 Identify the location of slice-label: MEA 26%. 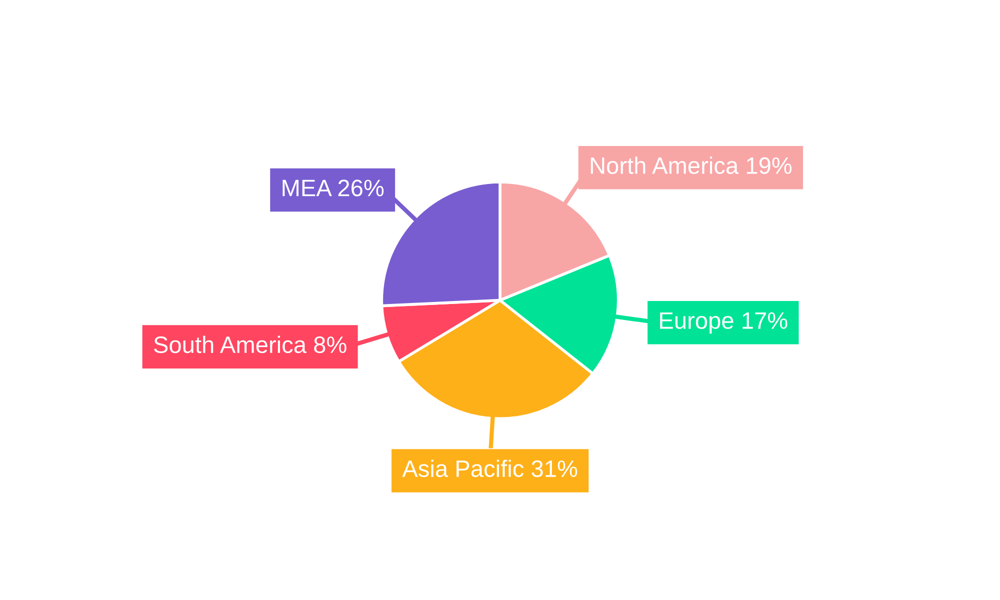
(333, 188).